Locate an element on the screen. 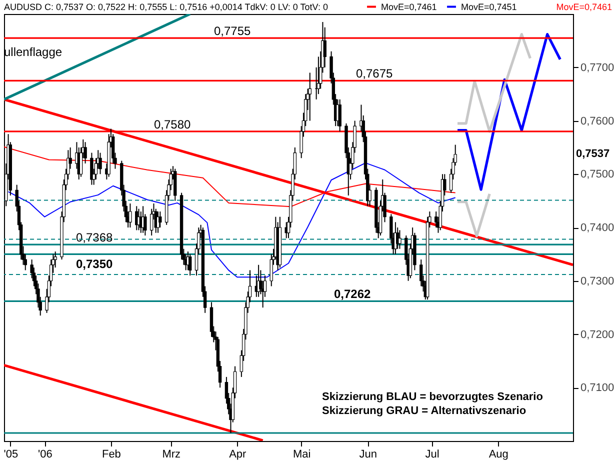  legend-label: MovE=0,7461 is located at coordinates (409, 7).